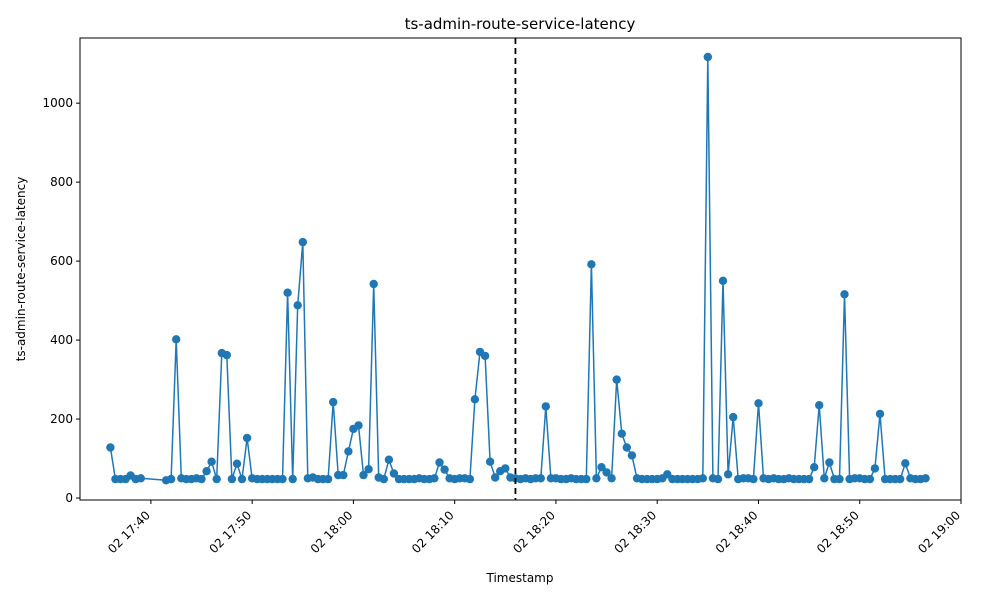 The image size is (1000, 600). What do you see at coordinates (61, 419) in the screenshot?
I see `y-tick-label: 200` at bounding box center [61, 419].